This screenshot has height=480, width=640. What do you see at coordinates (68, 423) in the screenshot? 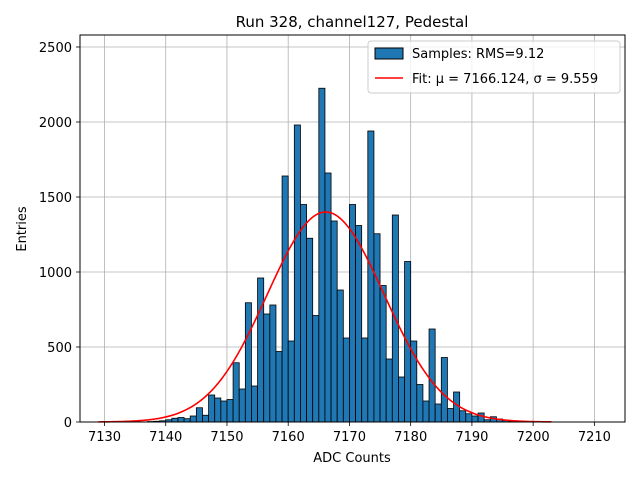
I see `y-tick-label: 0` at bounding box center [68, 423].